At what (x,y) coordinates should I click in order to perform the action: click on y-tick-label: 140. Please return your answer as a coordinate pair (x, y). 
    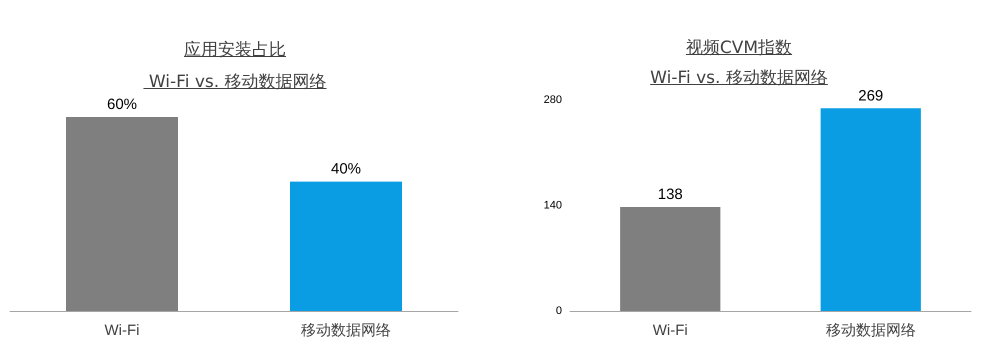
    Looking at the image, I should click on (553, 206).